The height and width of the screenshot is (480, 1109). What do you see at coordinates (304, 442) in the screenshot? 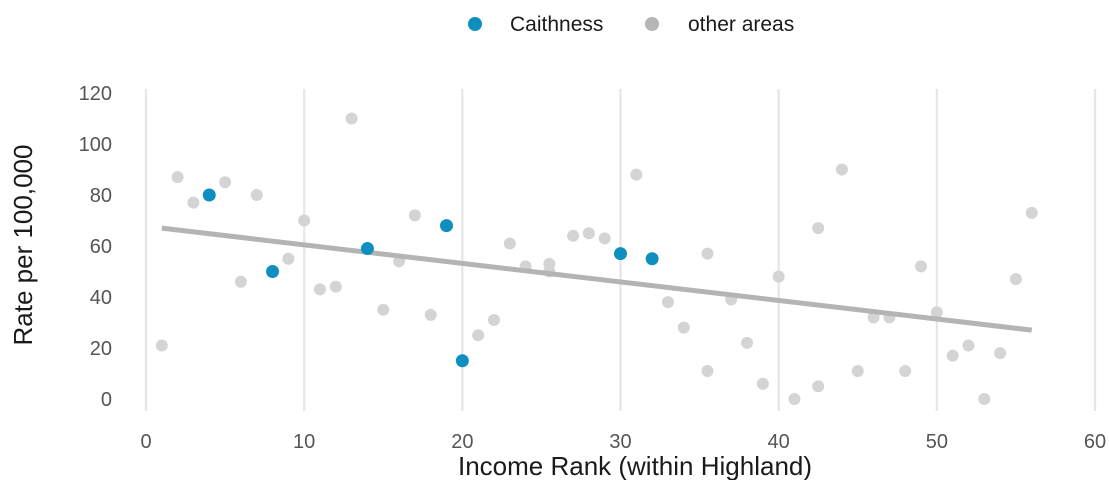
I see `x-tick-label: 10` at bounding box center [304, 442].